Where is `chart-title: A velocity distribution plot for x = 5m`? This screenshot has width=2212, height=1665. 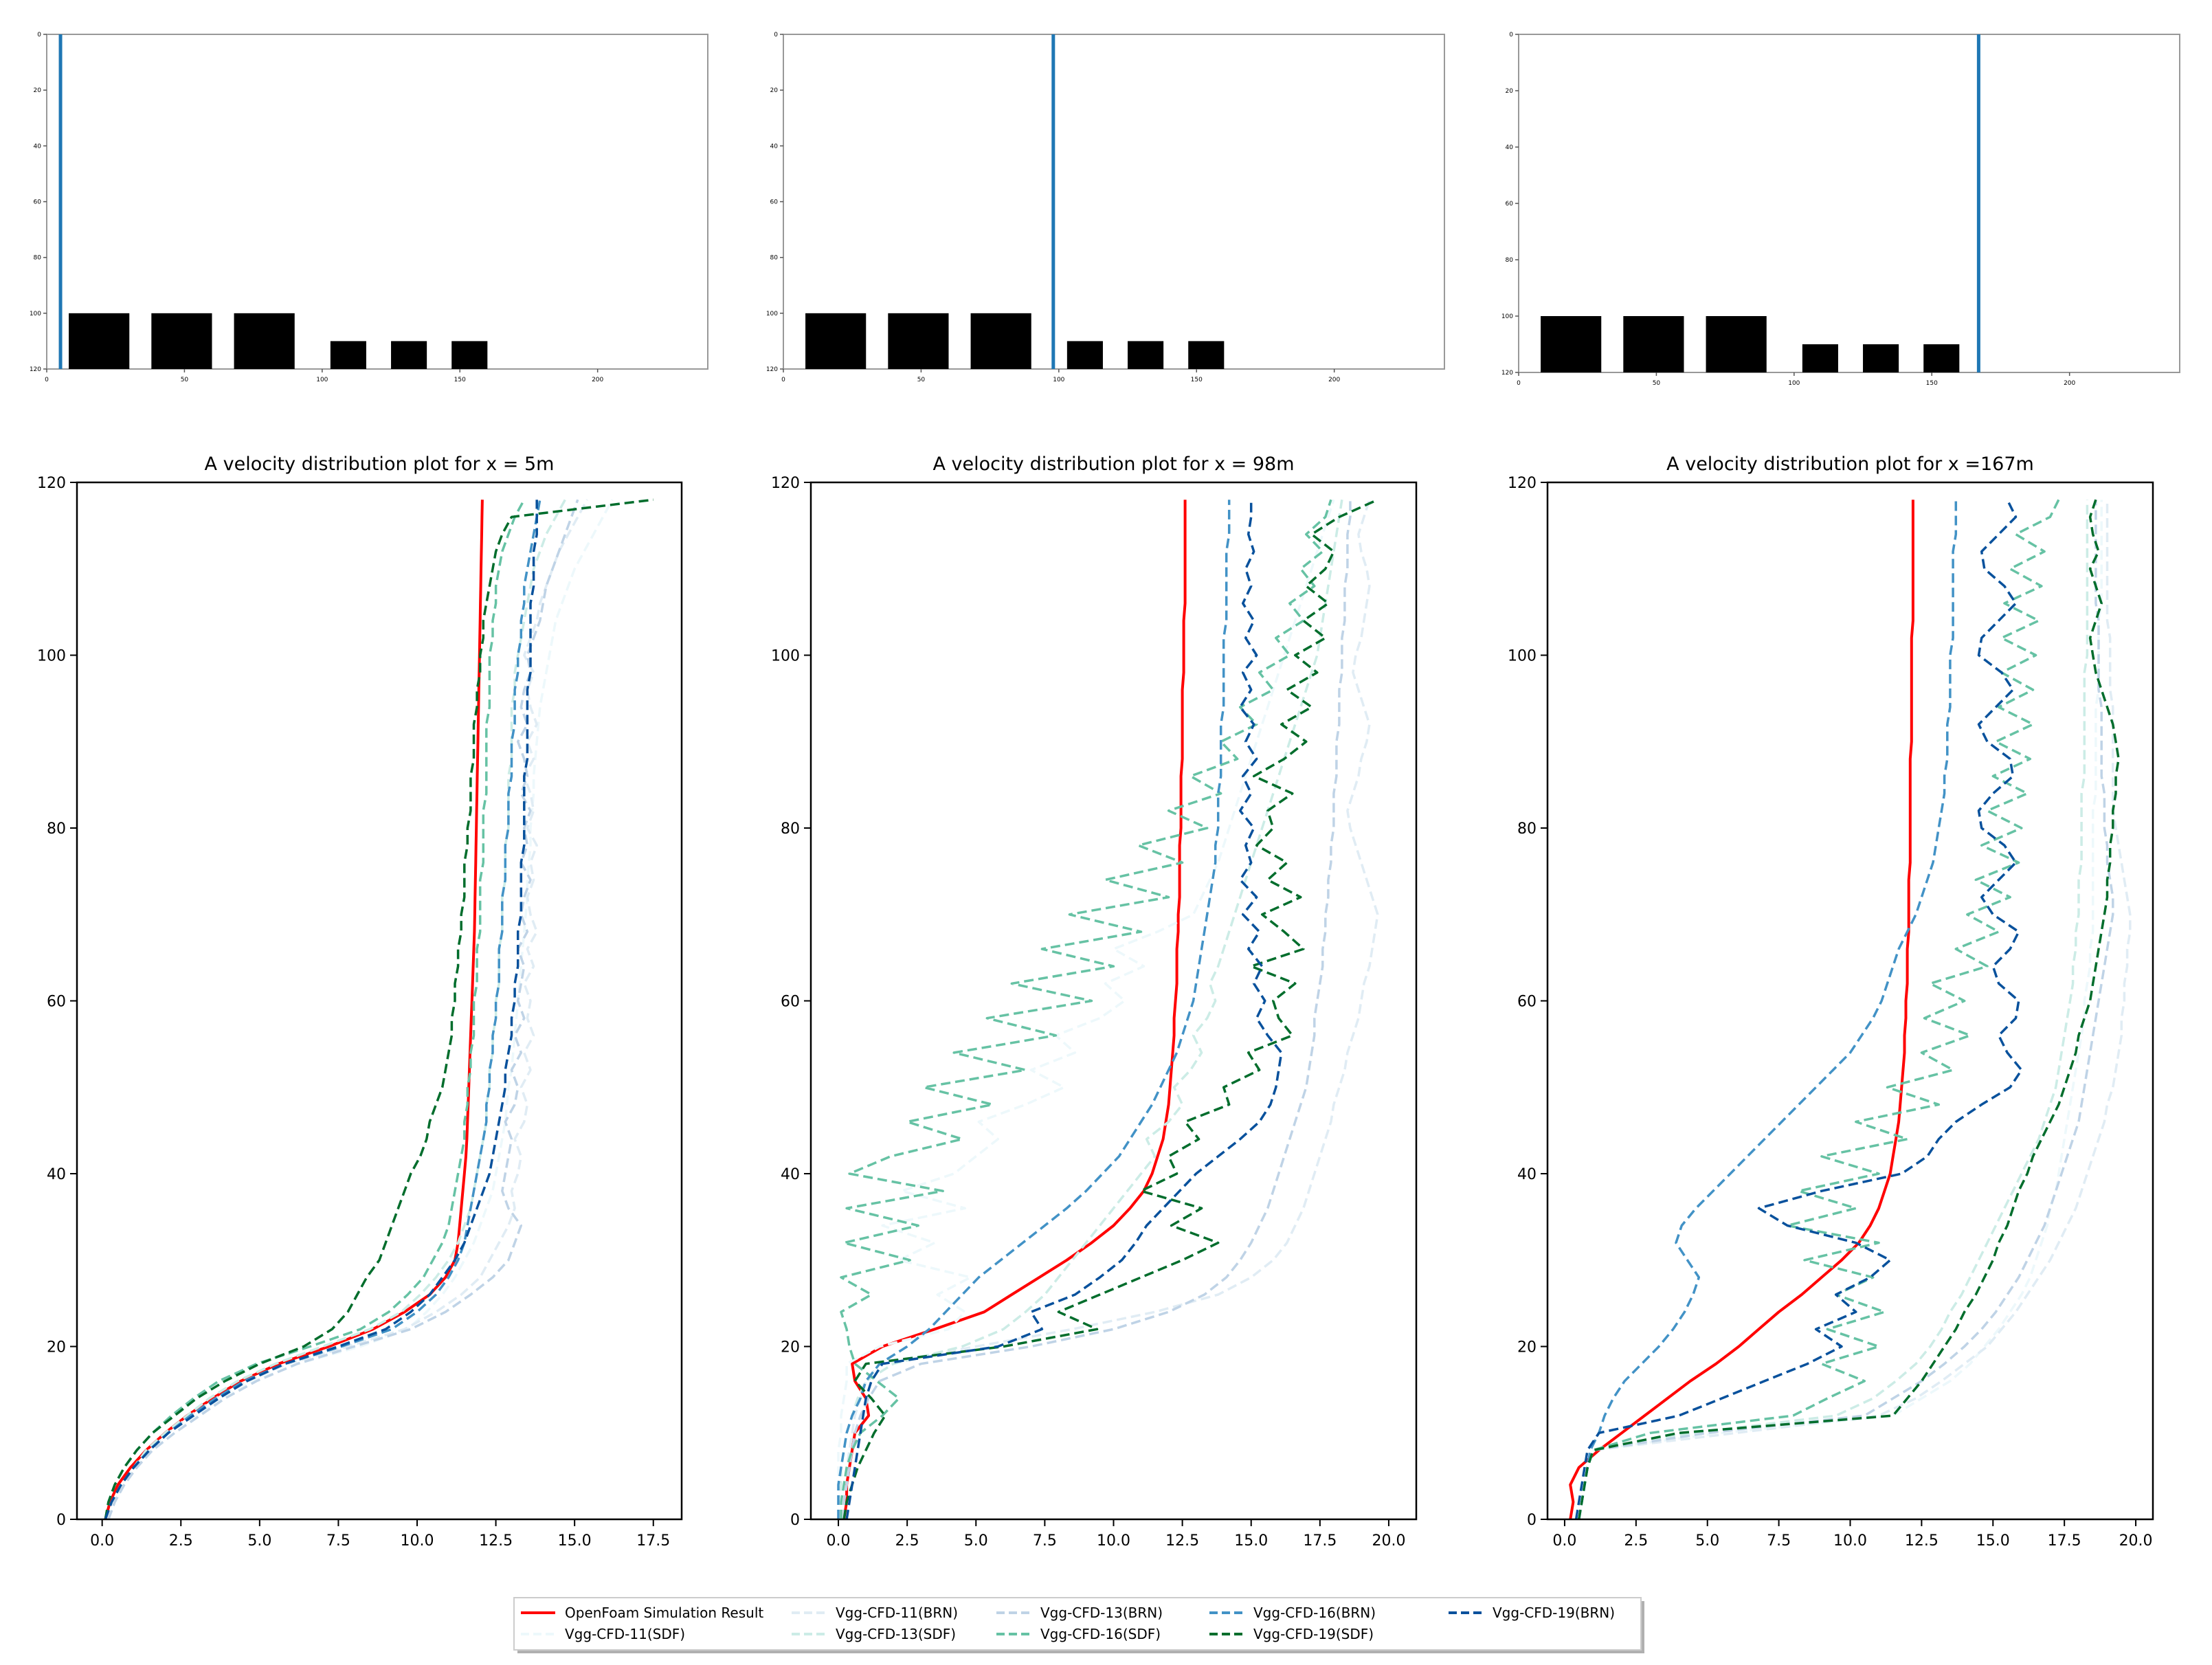
chart-title: A velocity distribution plot for x = 5m is located at coordinates (380, 464).